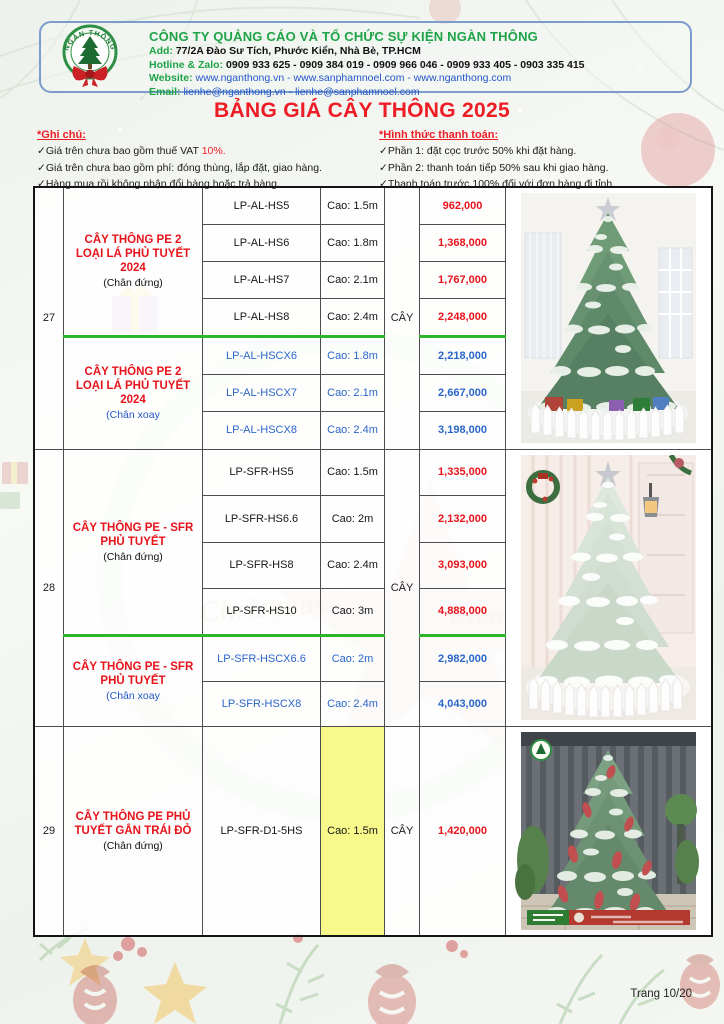 This screenshot has height=1024, width=724. Describe the element at coordinates (462, 565) in the screenshot. I see `price-cell: 3,093,000` at that location.